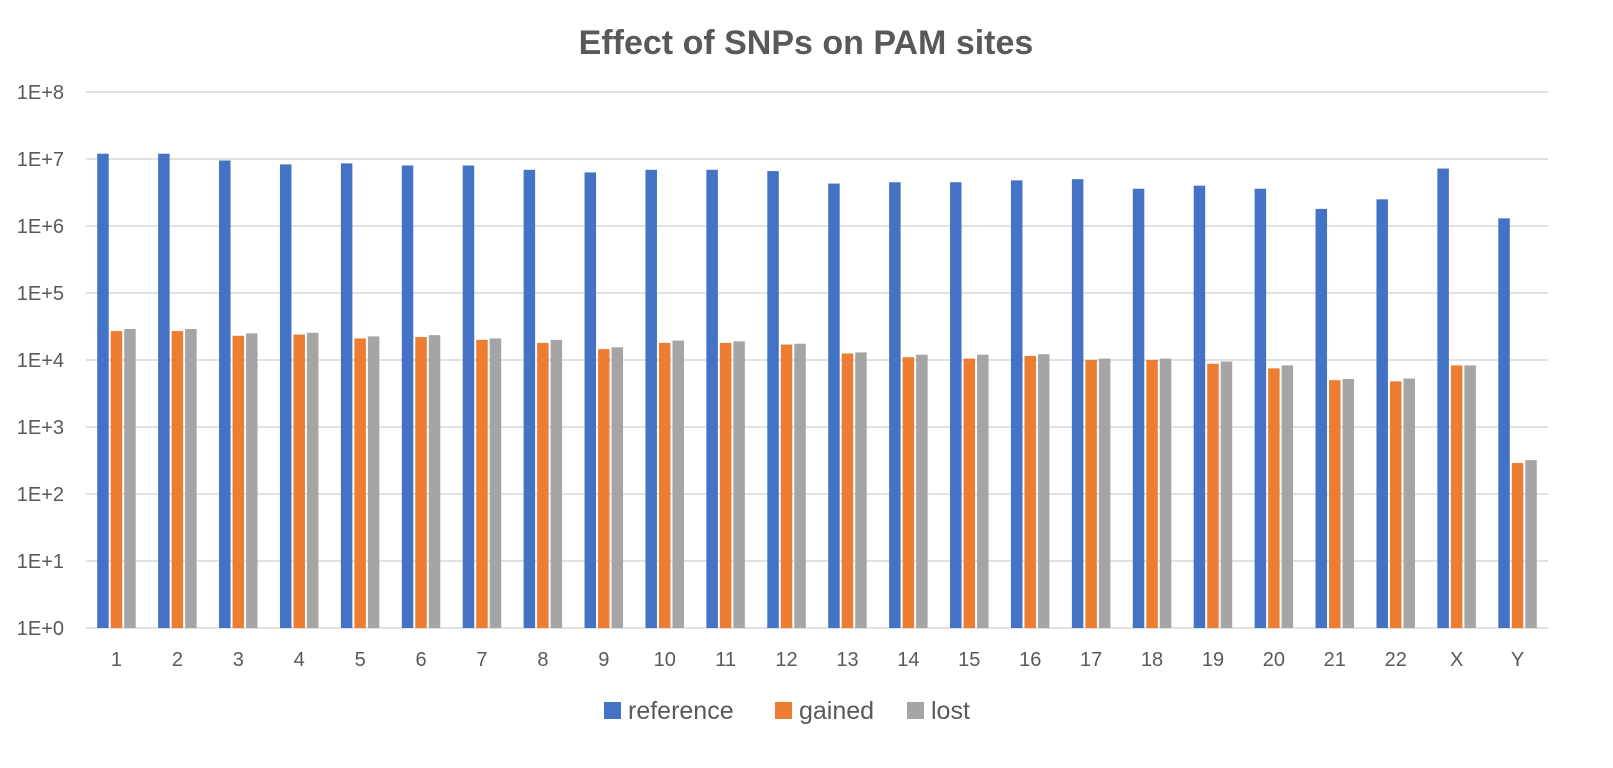 The width and height of the screenshot is (1613, 768). I want to click on x-tick-label: 18, so click(1152, 660).